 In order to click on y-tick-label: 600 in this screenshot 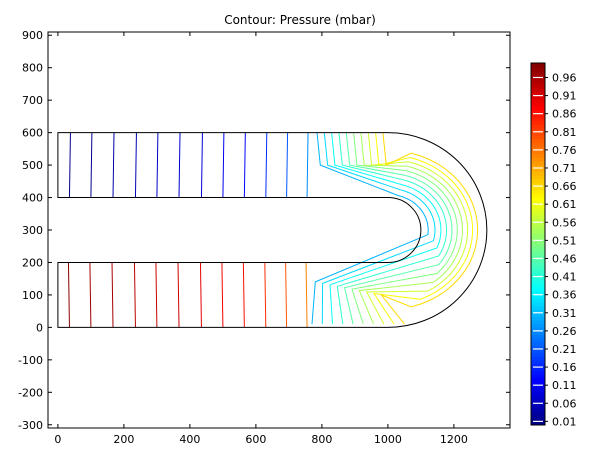, I will do `click(32, 133)`.